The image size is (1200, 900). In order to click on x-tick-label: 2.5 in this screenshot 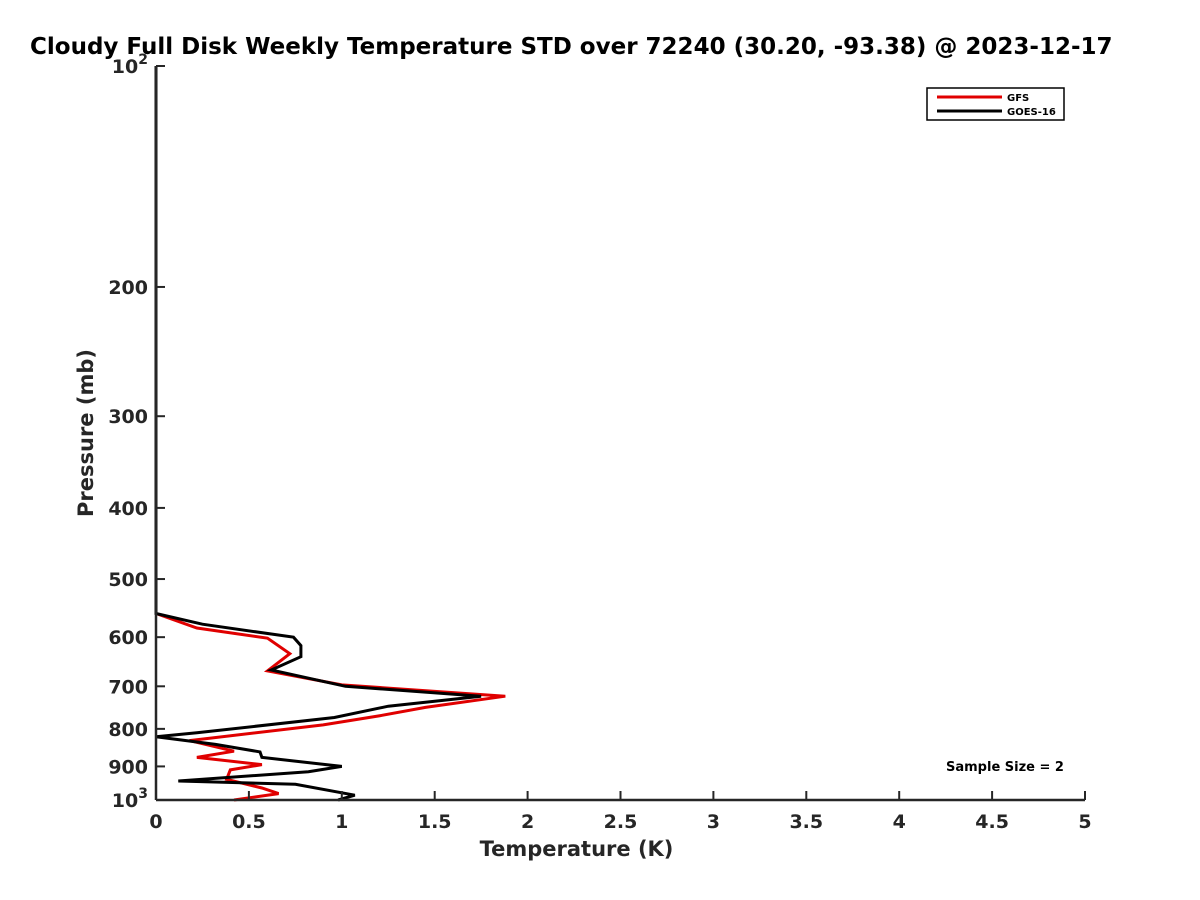, I will do `click(621, 822)`.